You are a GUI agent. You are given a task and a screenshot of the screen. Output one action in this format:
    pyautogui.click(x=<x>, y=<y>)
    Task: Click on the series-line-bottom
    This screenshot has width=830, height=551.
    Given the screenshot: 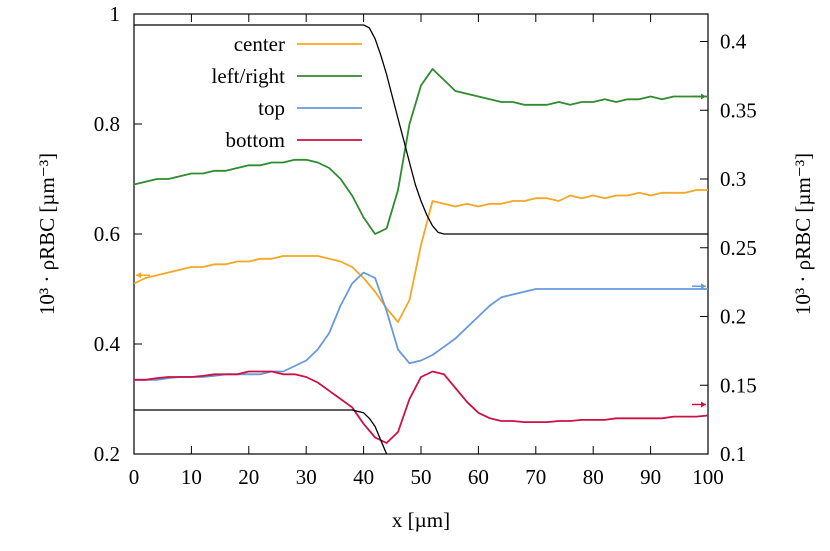 What is the action you would take?
    pyautogui.click(x=421, y=407)
    